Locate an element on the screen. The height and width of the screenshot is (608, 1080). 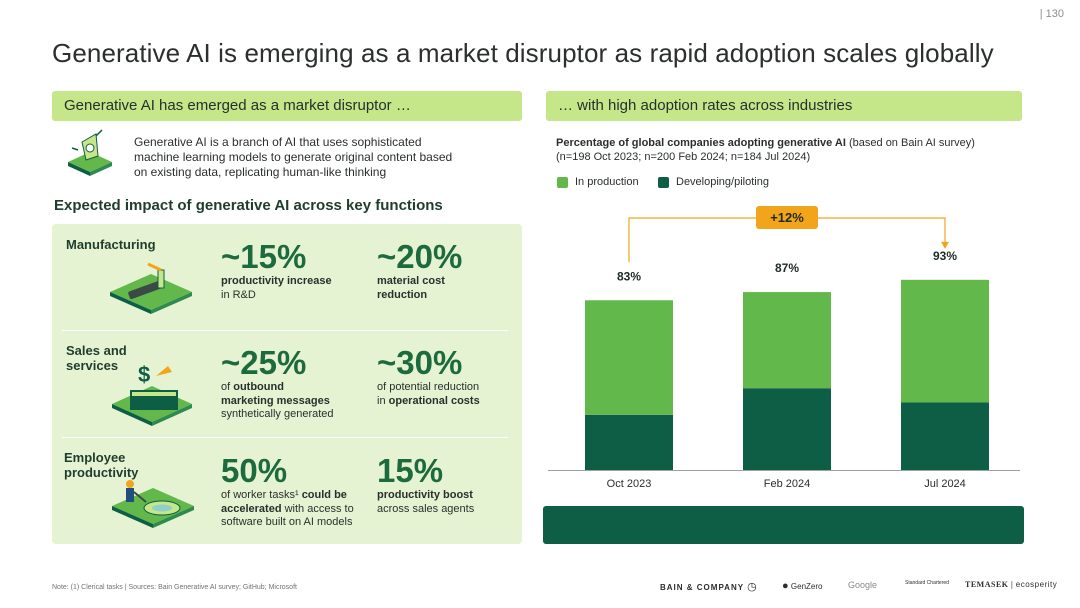
logo-google: Google is located at coordinates (863, 585).